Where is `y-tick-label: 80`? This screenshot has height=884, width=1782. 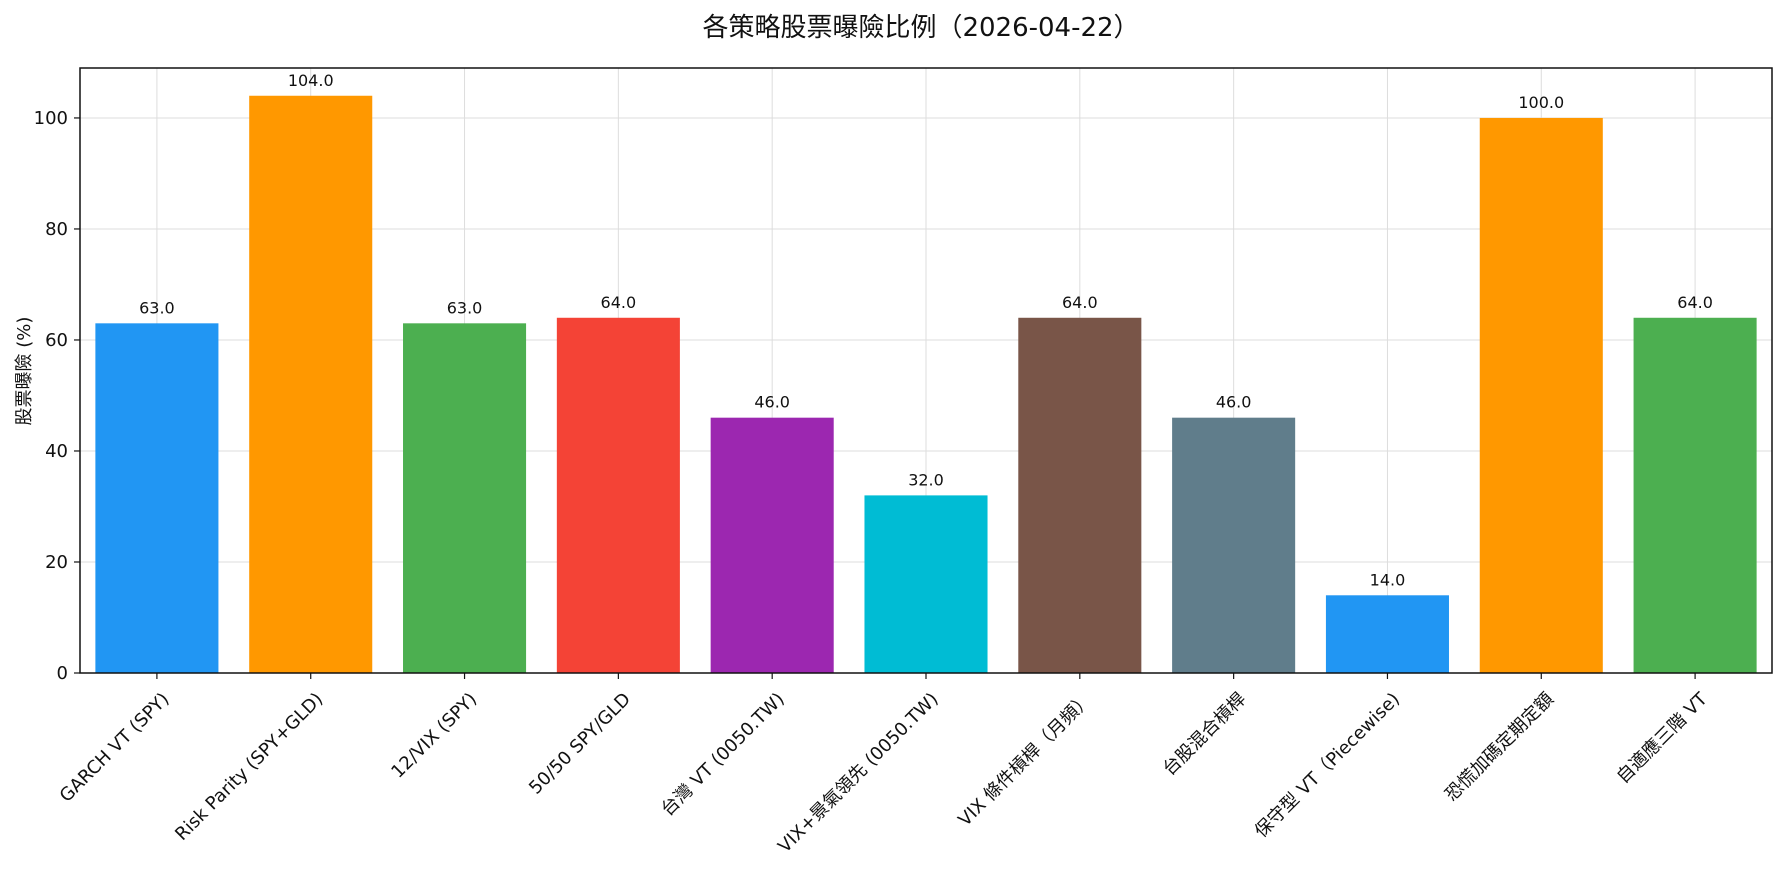 y-tick-label: 80 is located at coordinates (56, 229).